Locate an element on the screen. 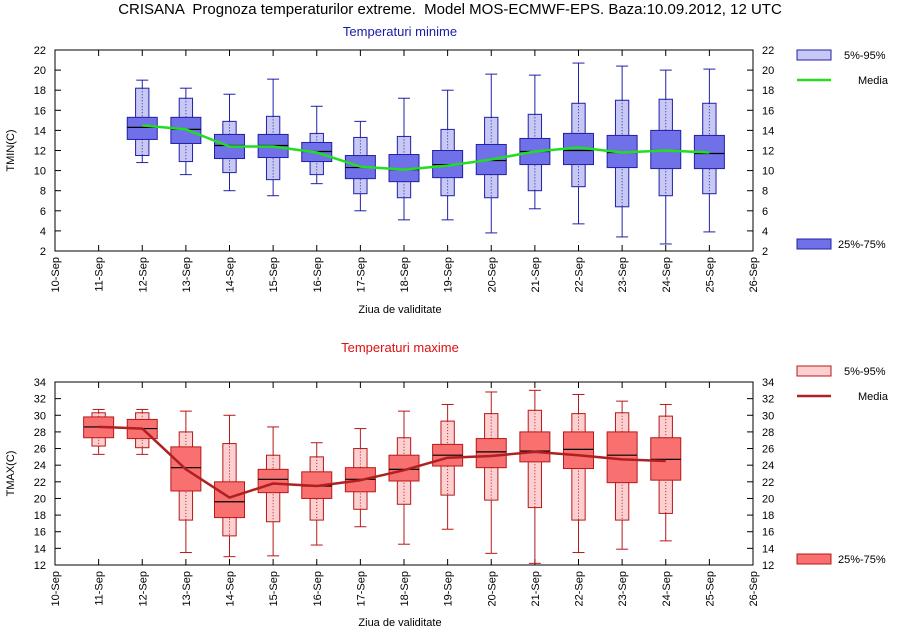 Image resolution: width=900 pixels, height=630 pixels. x-tick-label: 10-Sep is located at coordinates (56, 588).